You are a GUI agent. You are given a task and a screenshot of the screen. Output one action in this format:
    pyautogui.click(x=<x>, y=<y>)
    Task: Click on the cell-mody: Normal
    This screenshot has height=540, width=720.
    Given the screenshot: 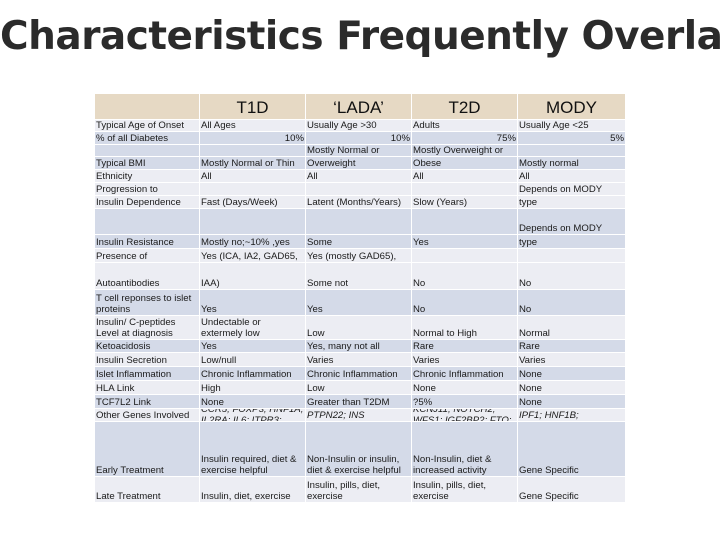 What is the action you would take?
    pyautogui.click(x=571, y=328)
    